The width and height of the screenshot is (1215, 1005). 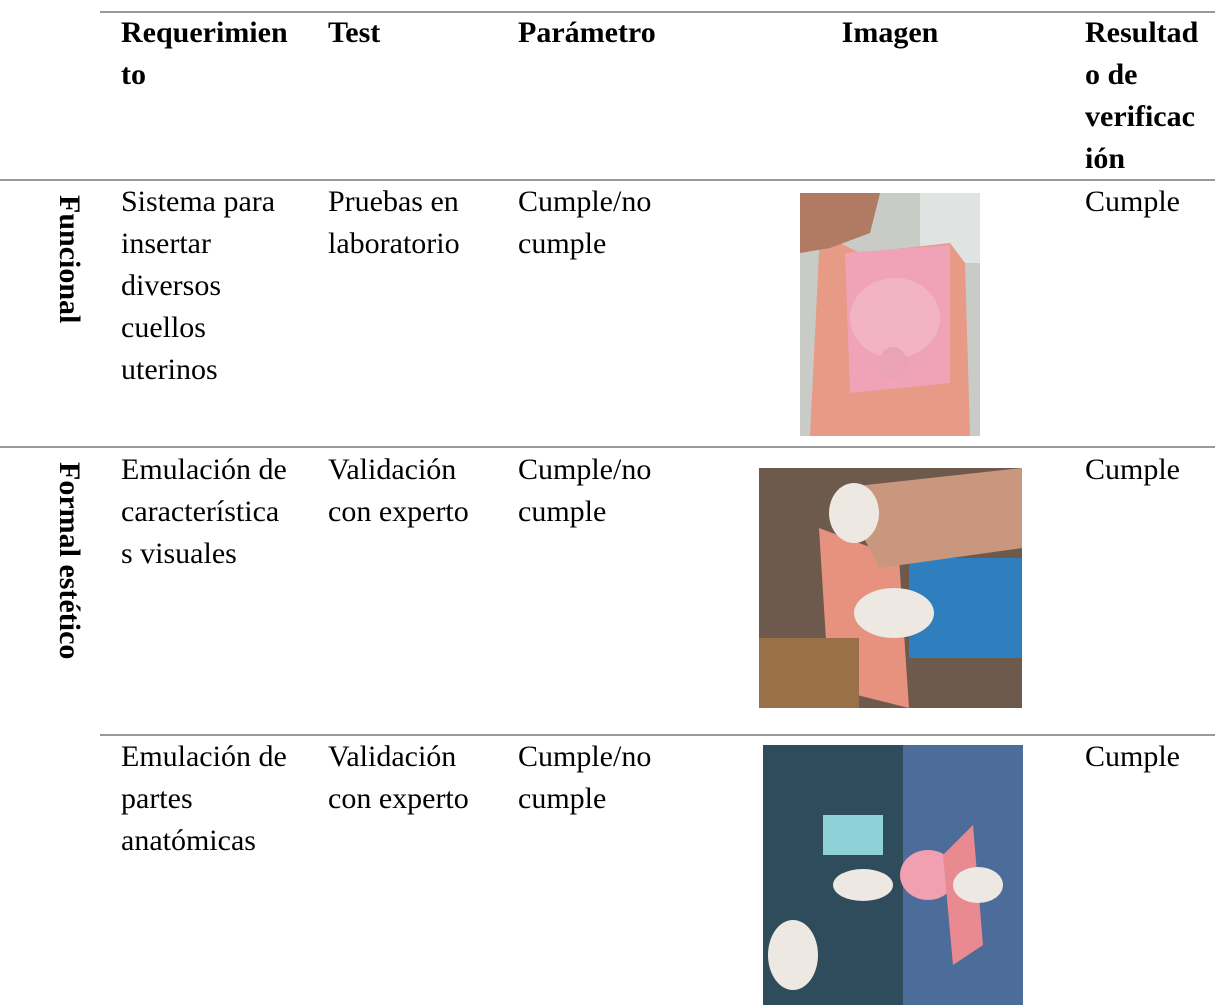 I want to click on group-label: Formal estético, so click(x=69, y=561).